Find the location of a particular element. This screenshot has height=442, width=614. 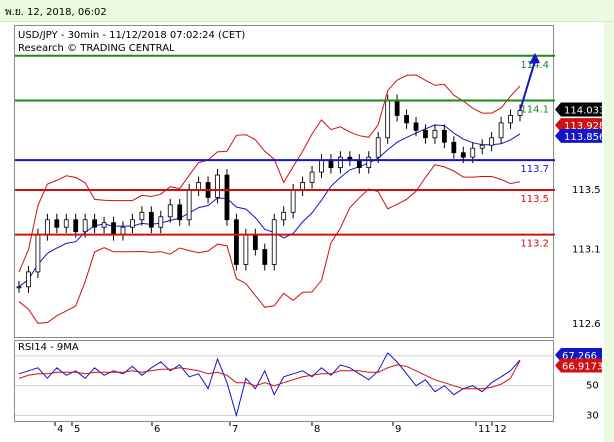

level-label: 113.7 is located at coordinates (534, 169).